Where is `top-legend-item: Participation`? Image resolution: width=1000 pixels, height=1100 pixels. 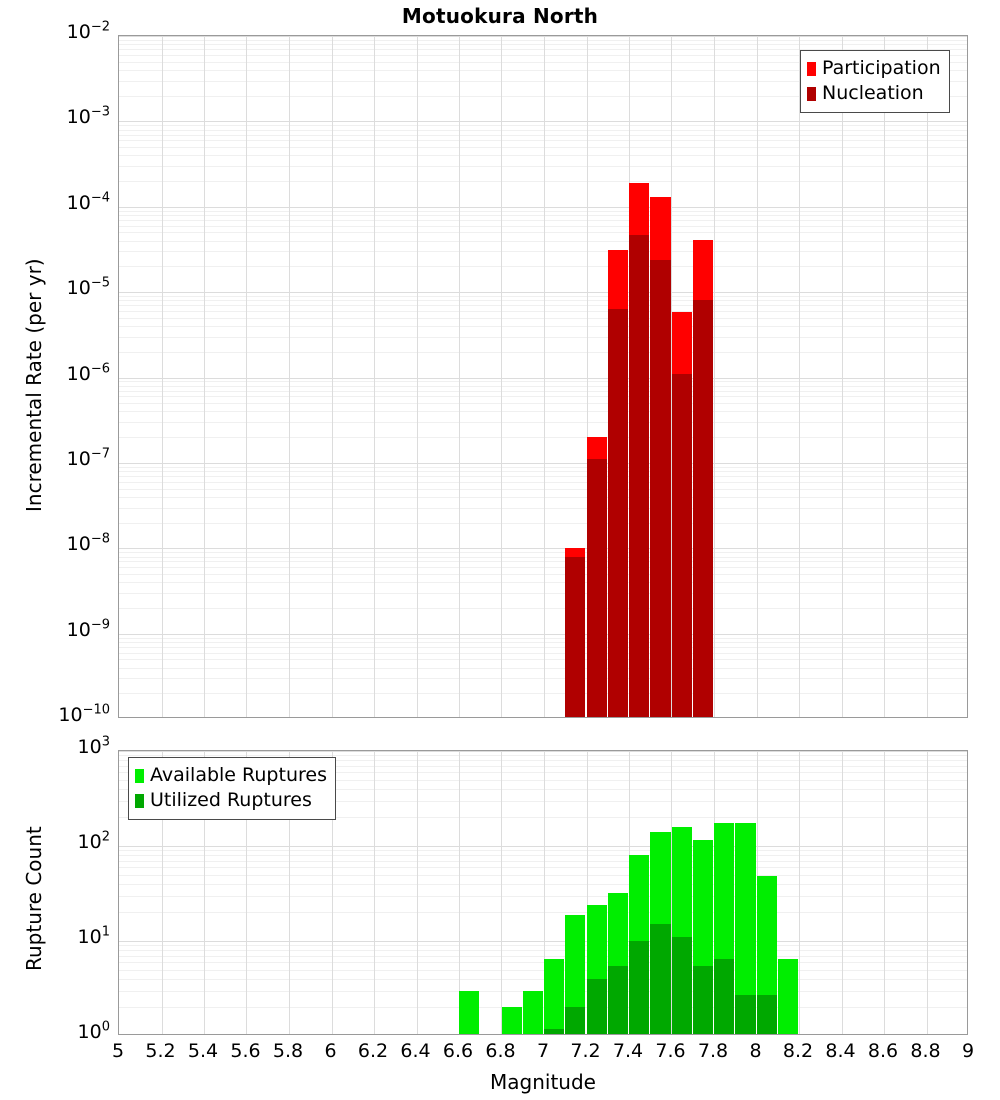
top-legend-item: Participation is located at coordinates (874, 68).